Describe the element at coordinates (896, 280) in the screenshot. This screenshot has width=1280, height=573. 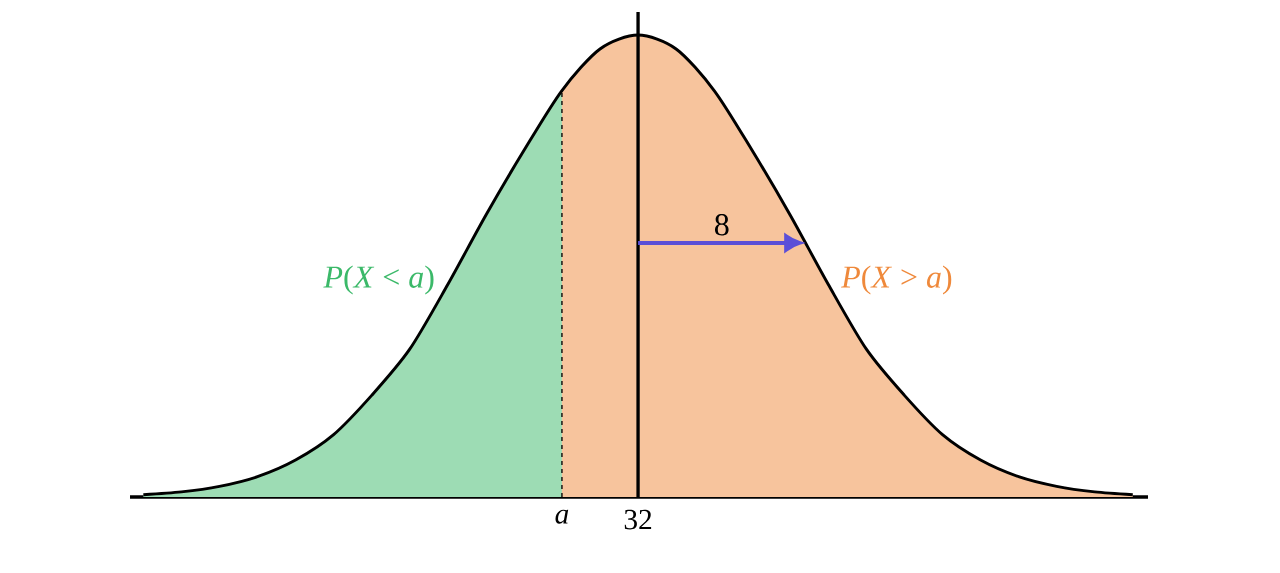
I see `series-label: P(X > a)` at that location.